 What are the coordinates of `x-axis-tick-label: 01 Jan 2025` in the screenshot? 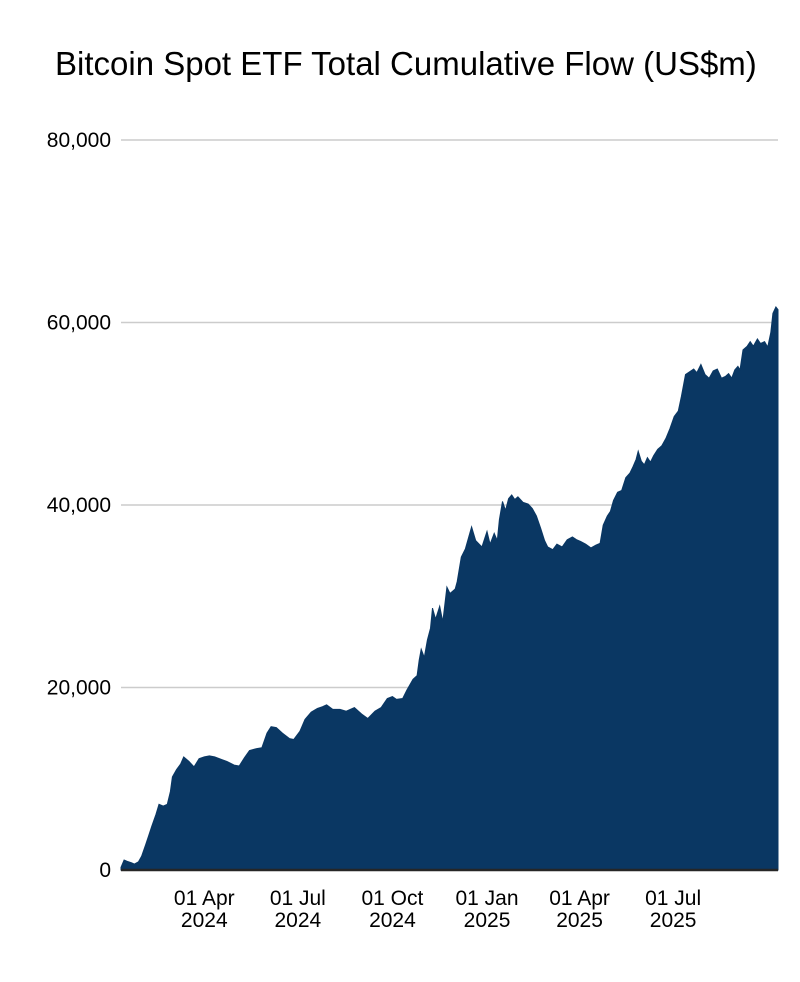 It's located at (486, 909).